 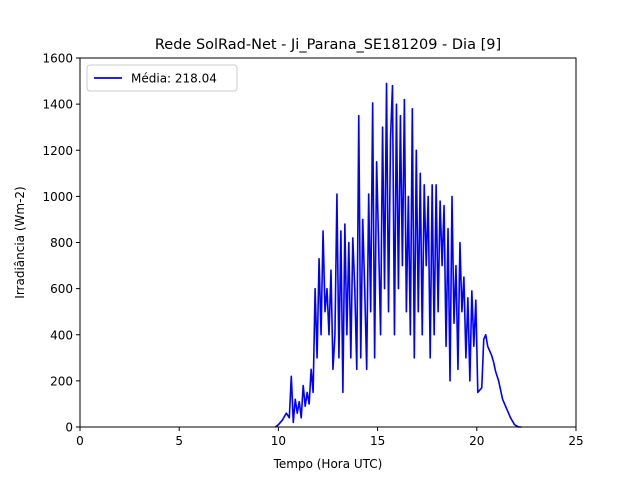 I want to click on y-tick-label: 1400, so click(x=57, y=105).